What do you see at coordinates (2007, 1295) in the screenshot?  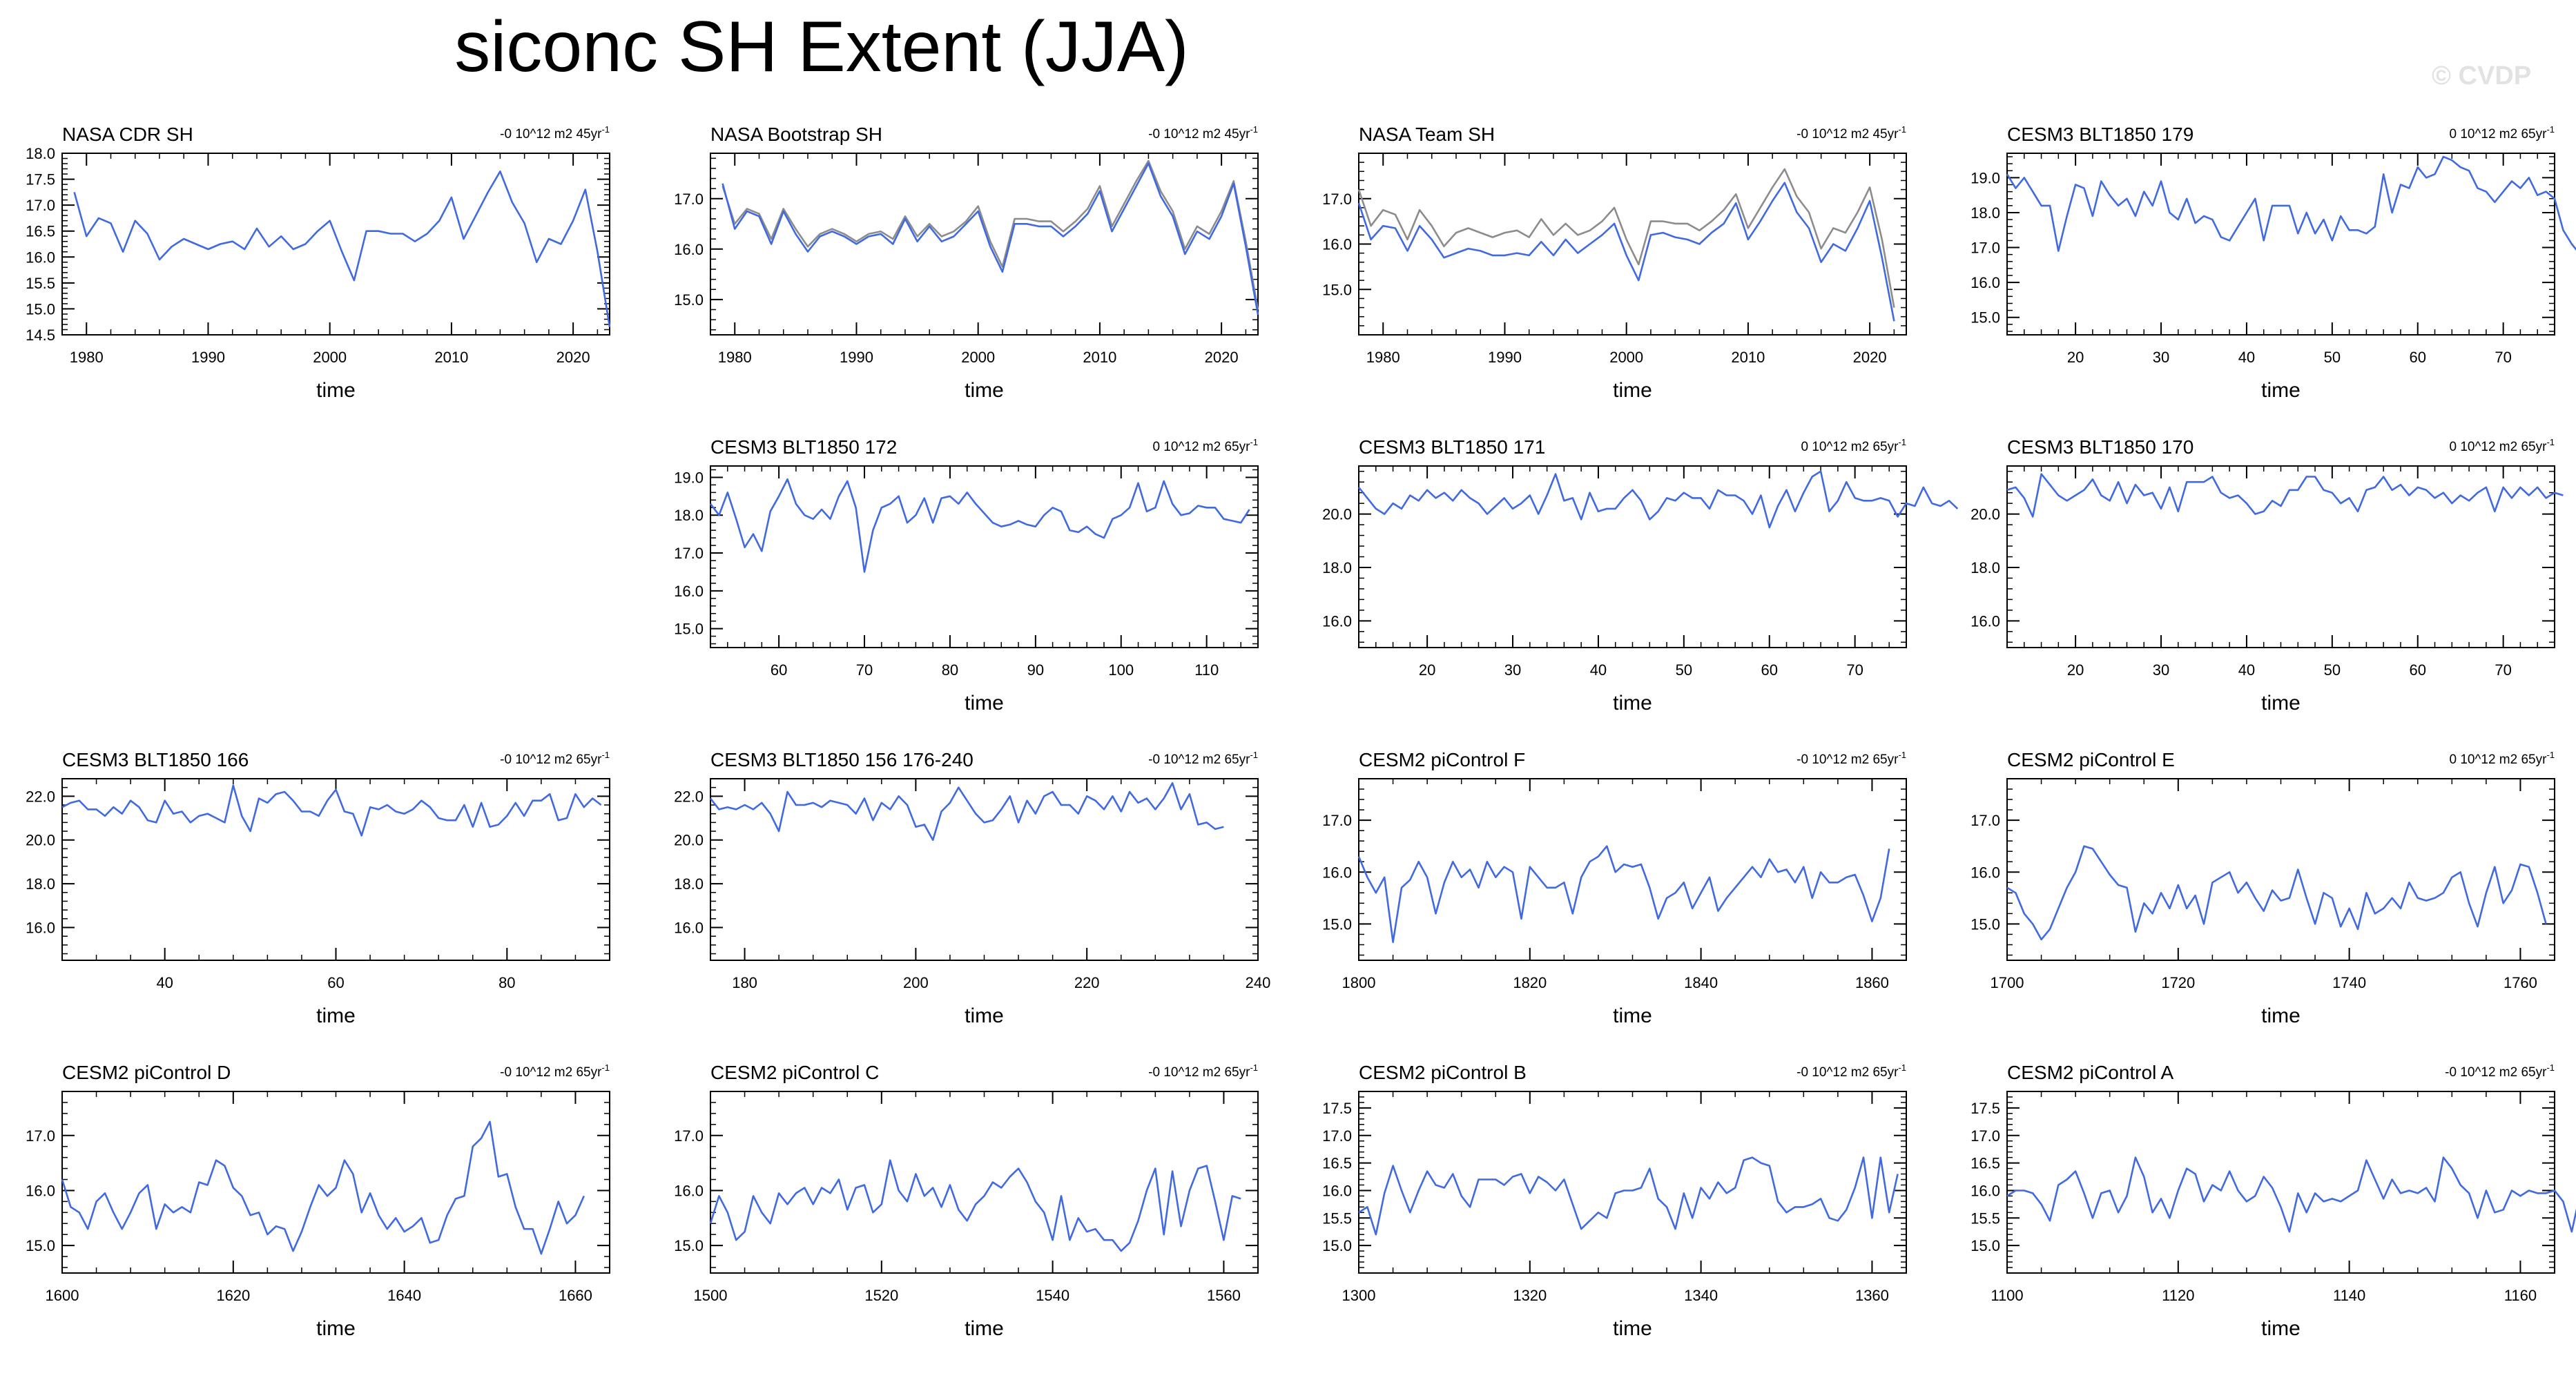 I see `x-tick-label: 1100` at bounding box center [2007, 1295].